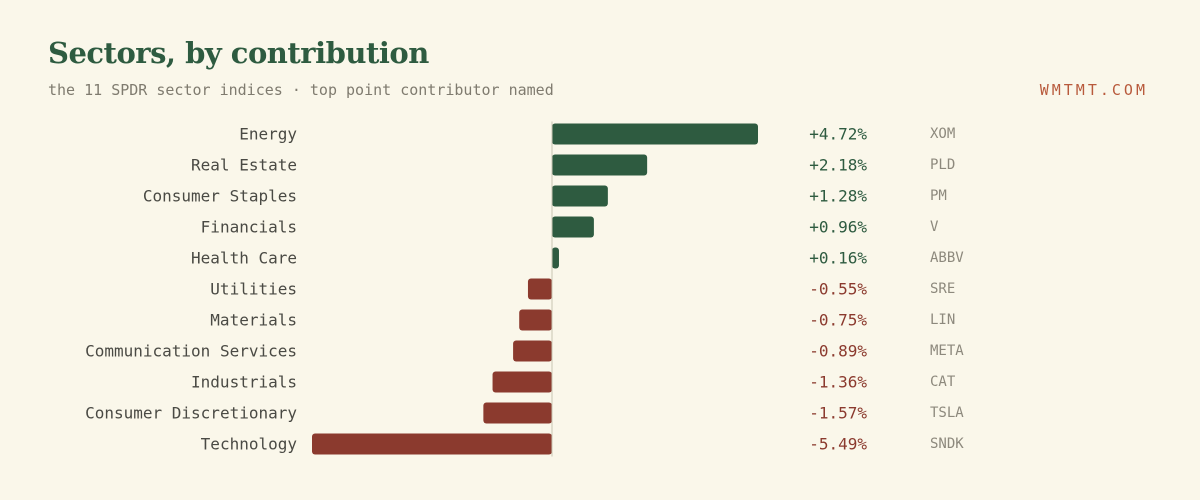 The height and width of the screenshot is (500, 1200). Describe the element at coordinates (838, 196) in the screenshot. I see `value-label: +1.28%` at that location.